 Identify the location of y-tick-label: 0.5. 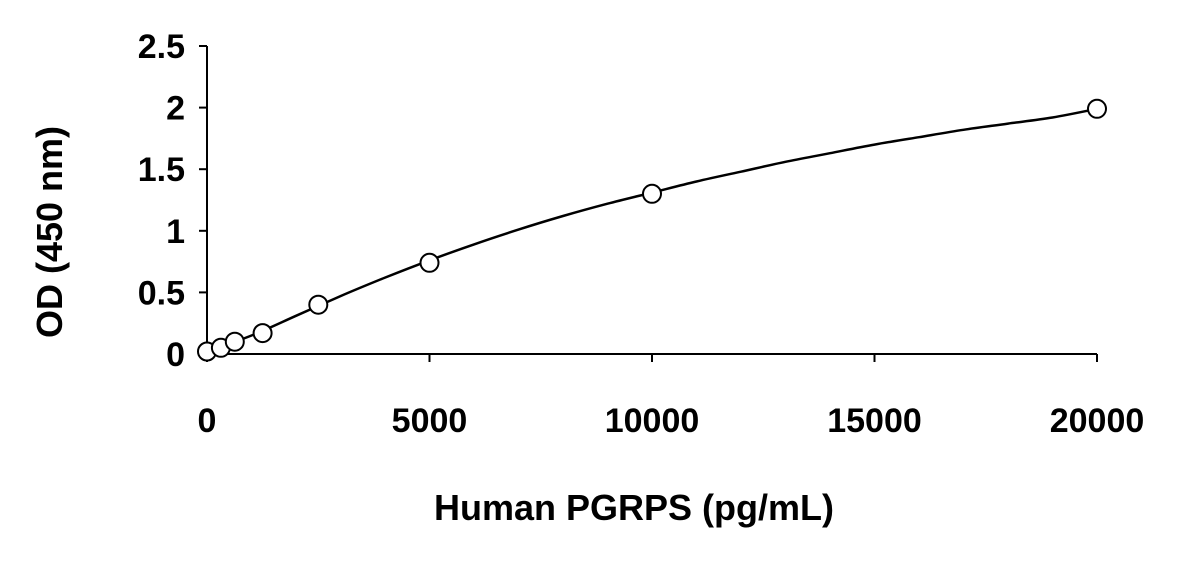
(161, 293).